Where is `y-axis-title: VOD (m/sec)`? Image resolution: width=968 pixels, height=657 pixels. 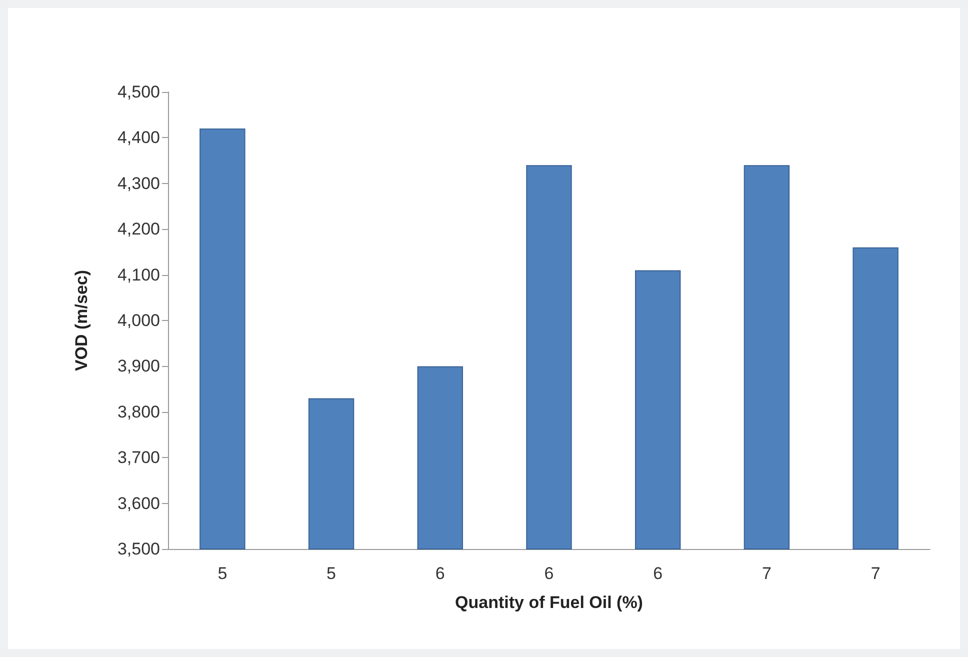
y-axis-title: VOD (m/sec) is located at coordinates (81, 321).